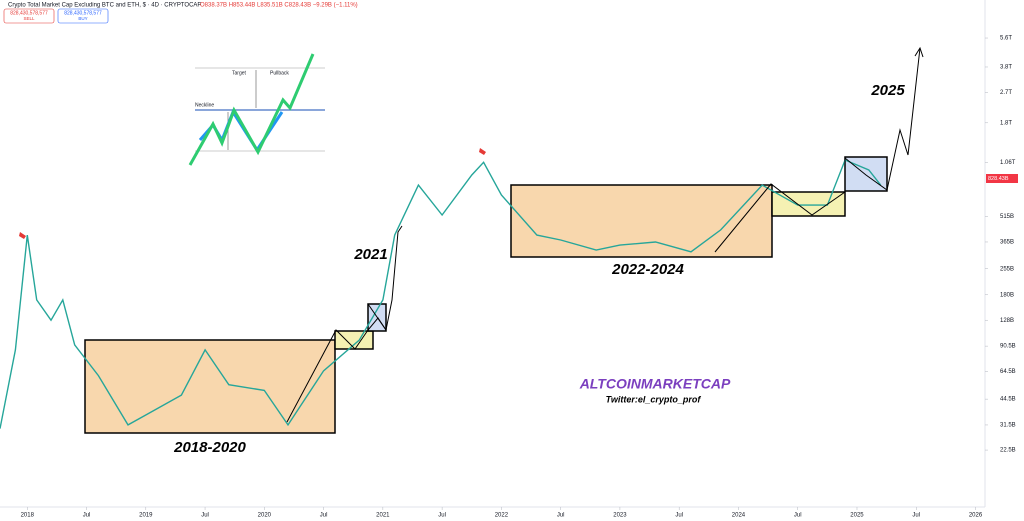 The image size is (1024, 521). What do you see at coordinates (383, 516) in the screenshot?
I see `x-tick-label: 2021` at bounding box center [383, 516].